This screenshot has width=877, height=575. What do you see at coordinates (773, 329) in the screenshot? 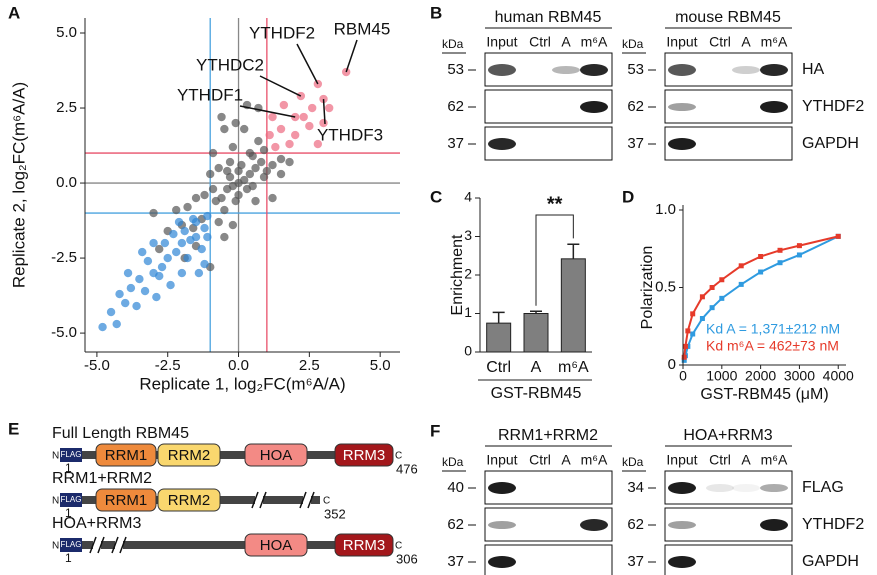
I see `series-label: Kd A = 1,371±212 nM` at bounding box center [773, 329].